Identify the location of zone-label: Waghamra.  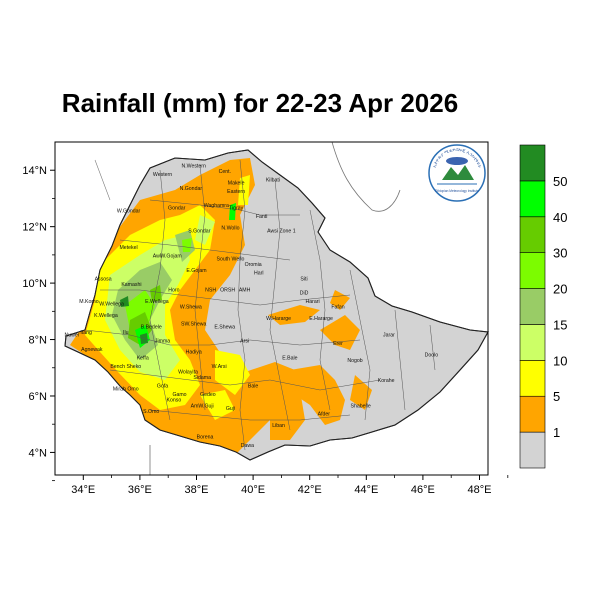
(216, 206).